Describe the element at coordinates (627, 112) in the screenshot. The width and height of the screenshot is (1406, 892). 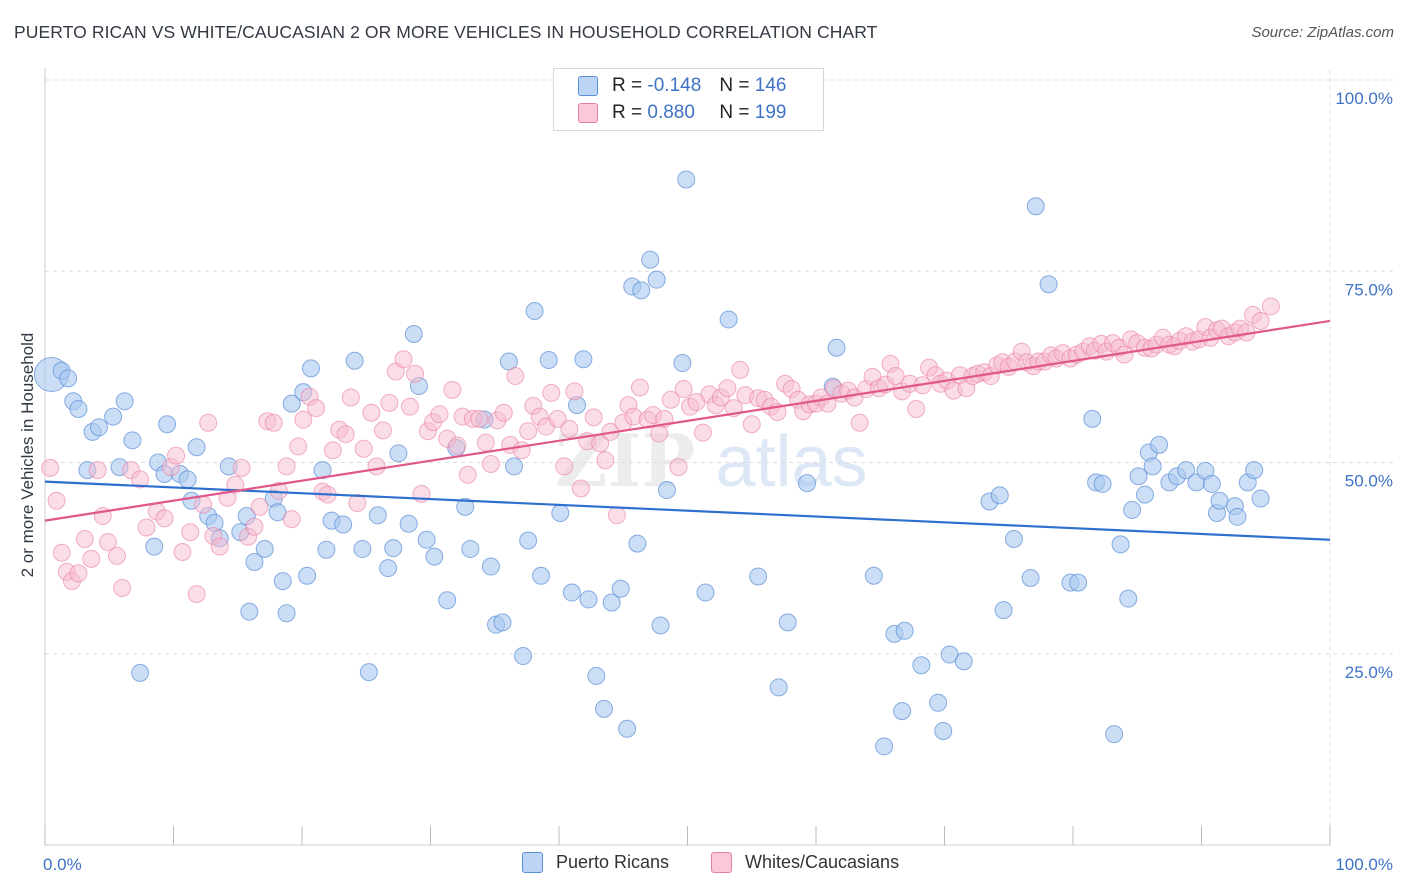
I see `legend-r-label: R =` at that location.